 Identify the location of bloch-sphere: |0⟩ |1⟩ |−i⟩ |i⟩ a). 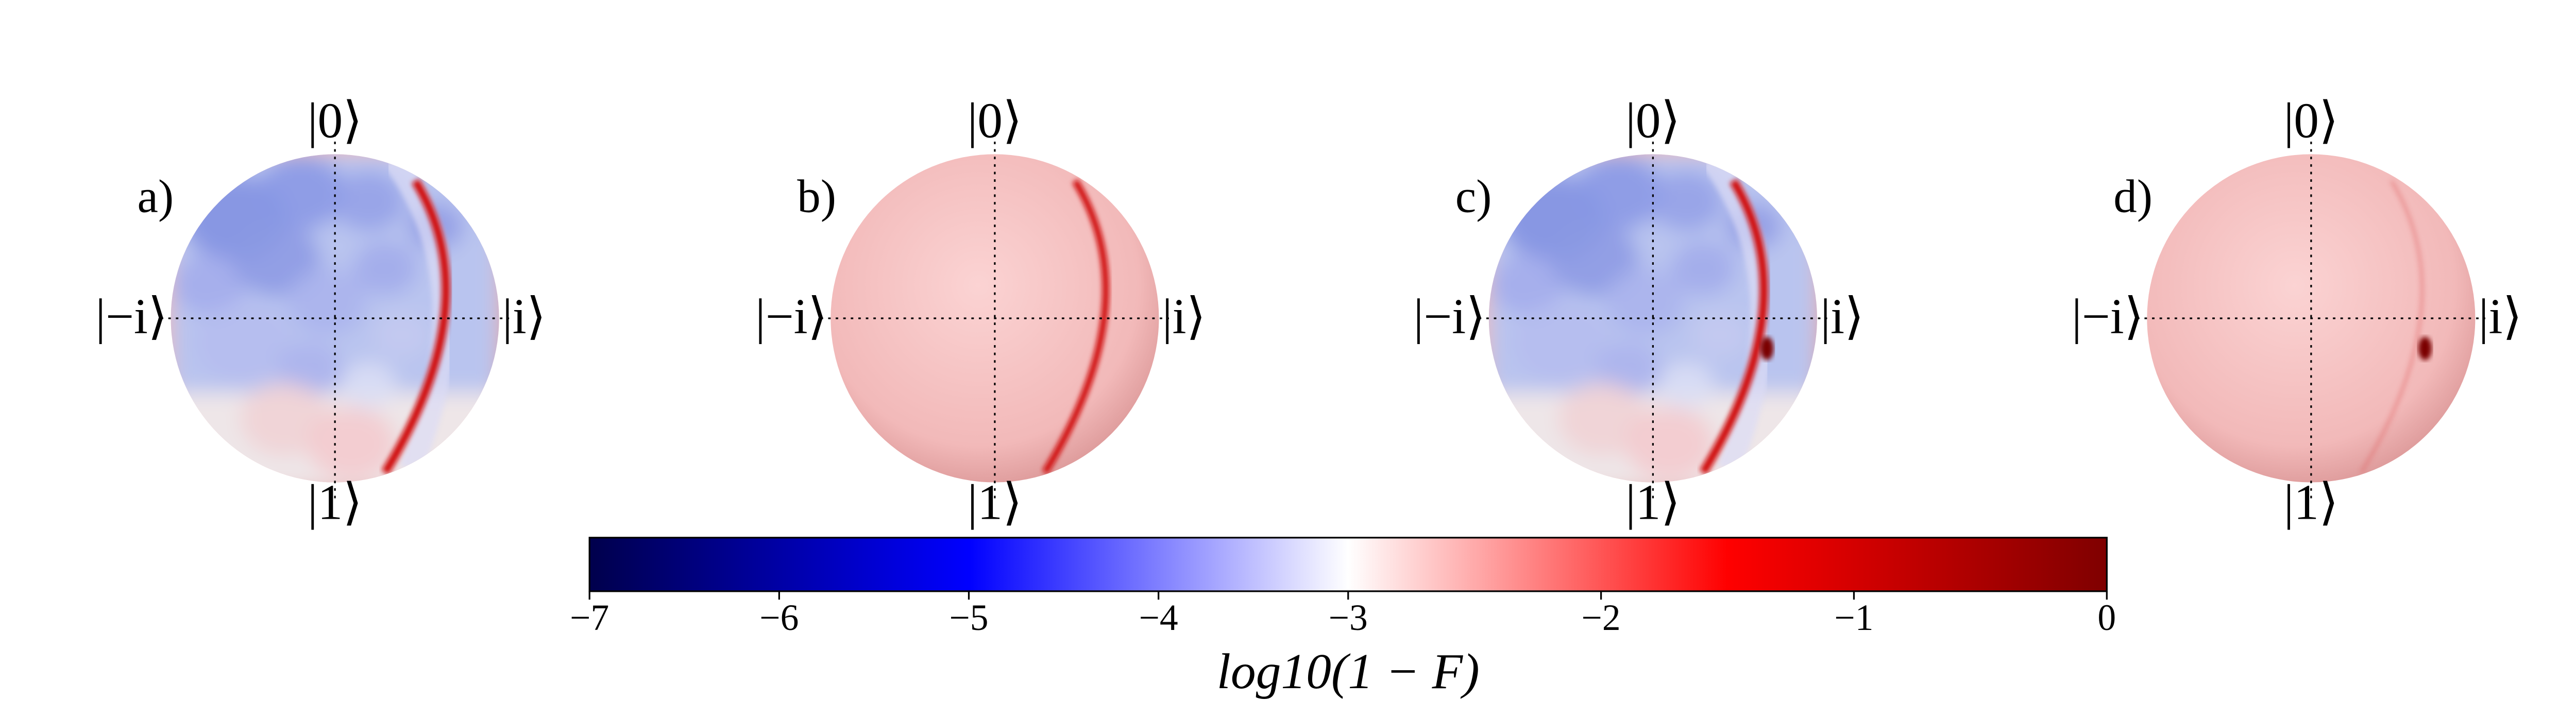
(320, 312).